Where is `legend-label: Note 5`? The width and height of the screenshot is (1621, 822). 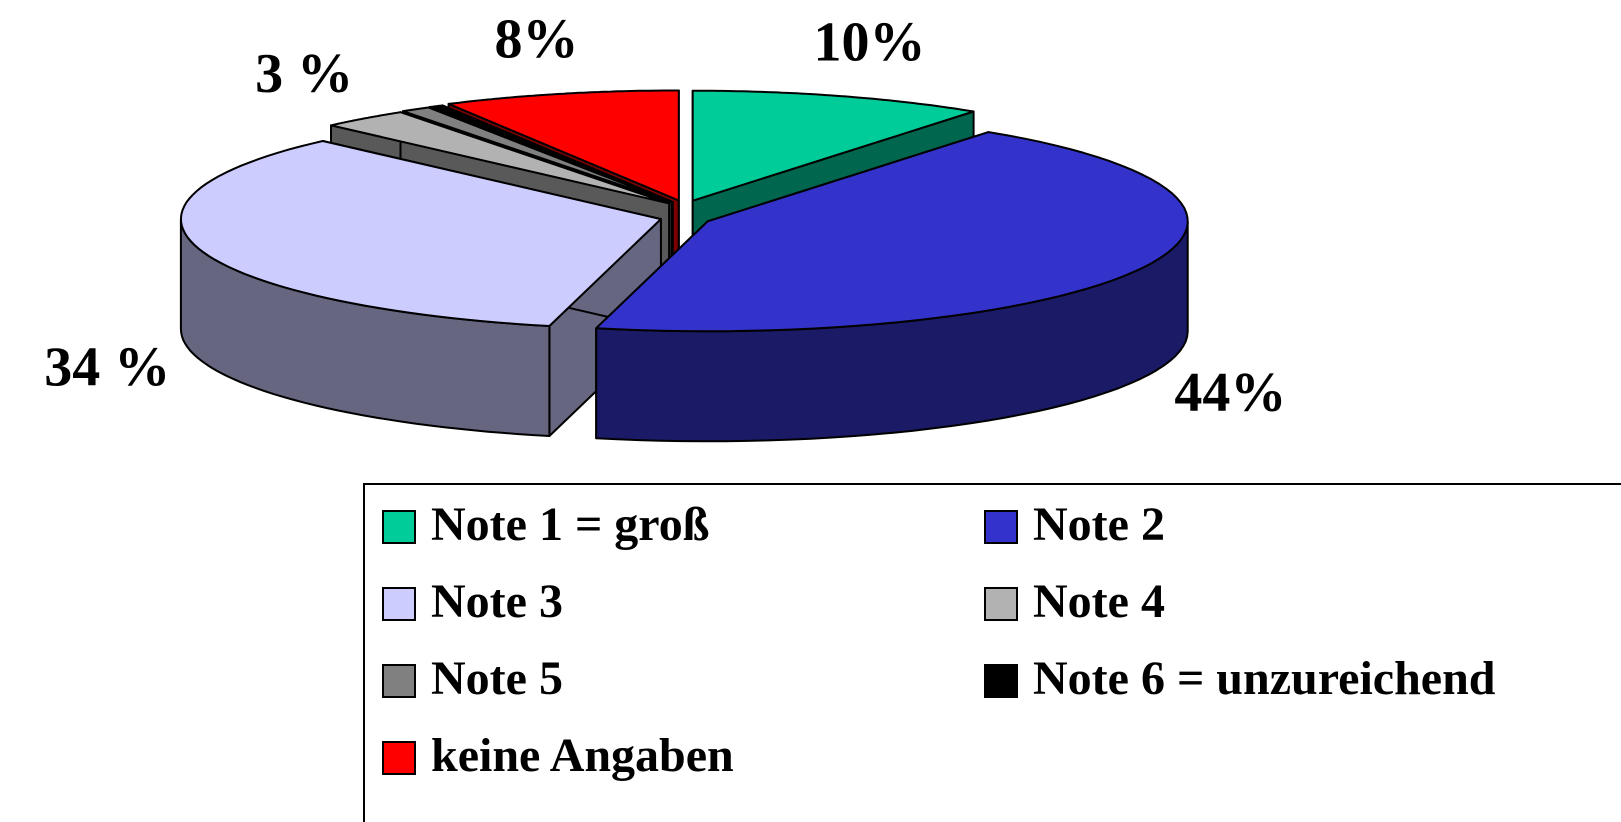 legend-label: Note 5 is located at coordinates (497, 678).